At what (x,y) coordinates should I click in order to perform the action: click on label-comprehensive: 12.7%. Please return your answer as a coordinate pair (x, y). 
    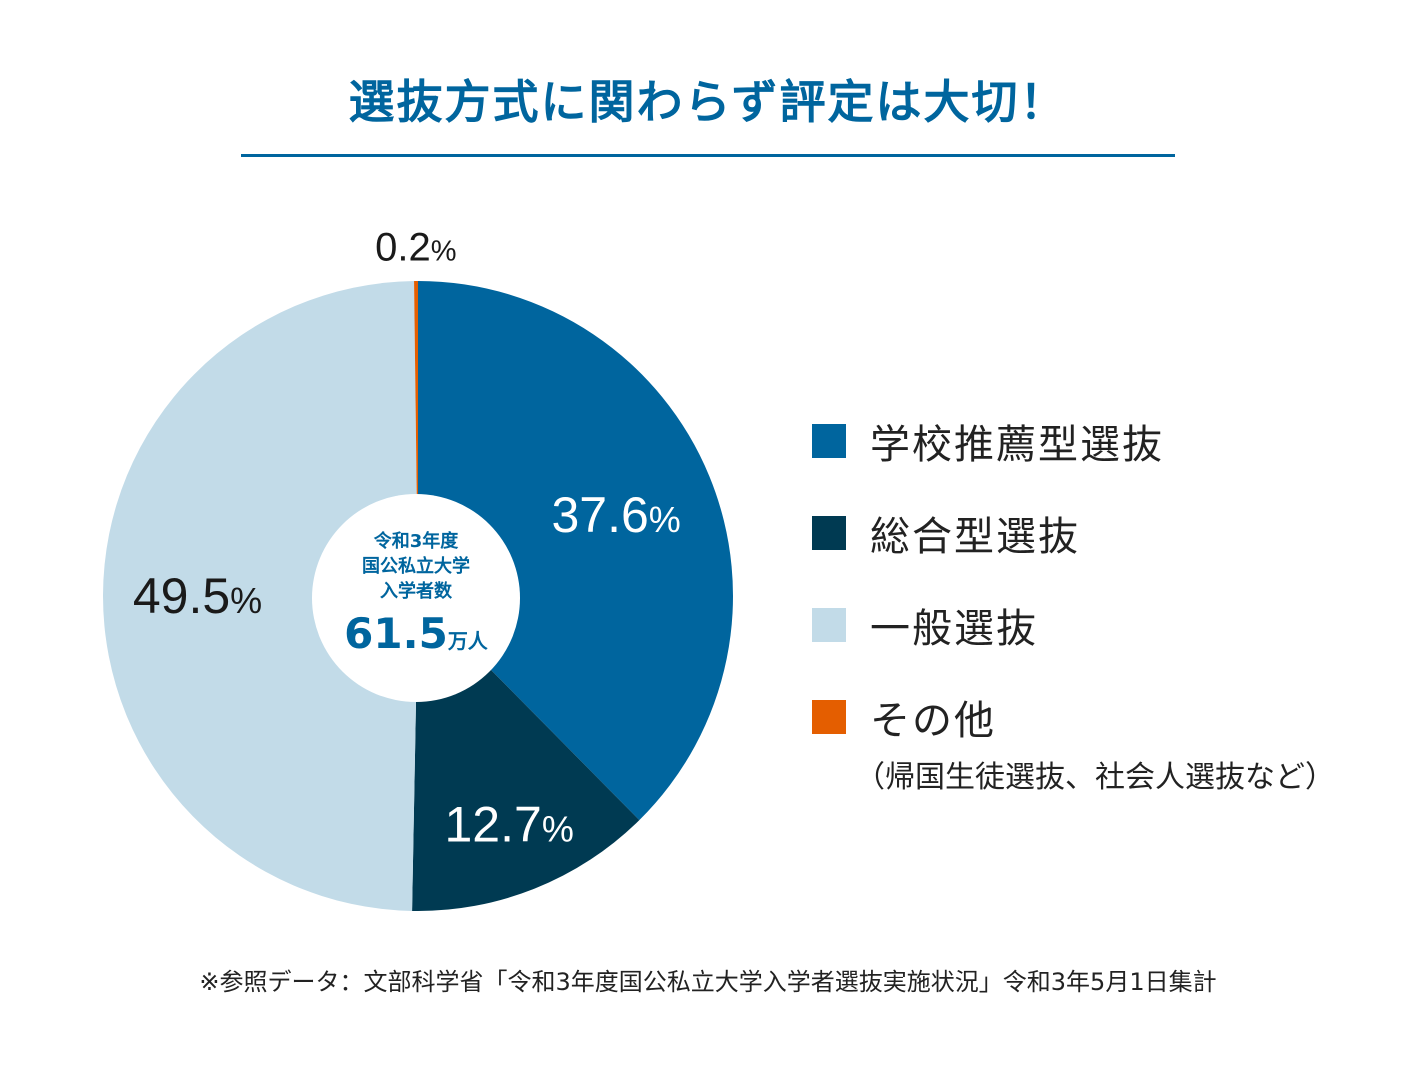
    Looking at the image, I should click on (508, 825).